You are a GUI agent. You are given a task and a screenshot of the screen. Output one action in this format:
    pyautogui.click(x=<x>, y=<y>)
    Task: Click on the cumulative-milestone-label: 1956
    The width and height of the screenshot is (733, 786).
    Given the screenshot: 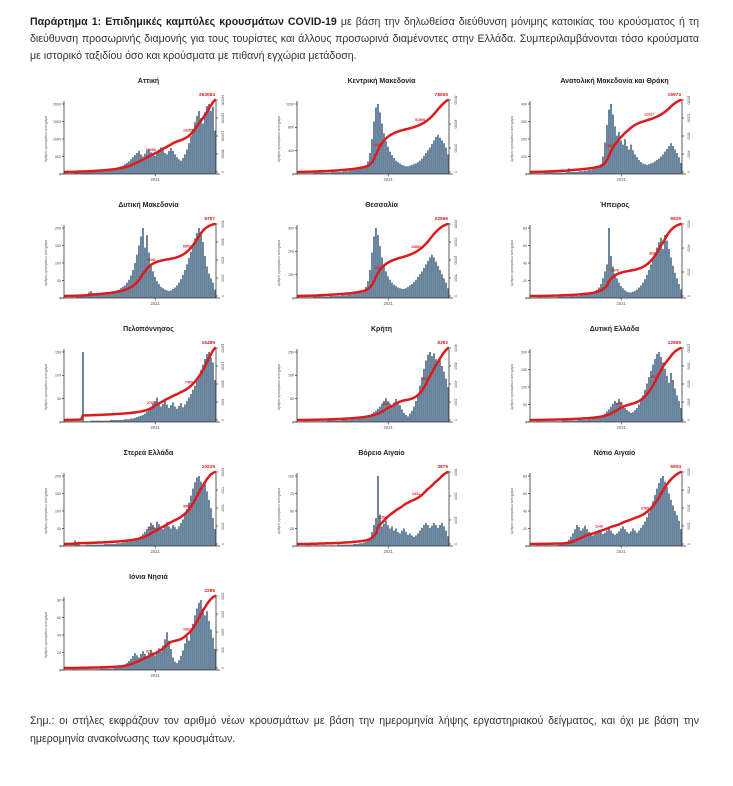 What is the action you would take?
    pyautogui.click(x=619, y=404)
    